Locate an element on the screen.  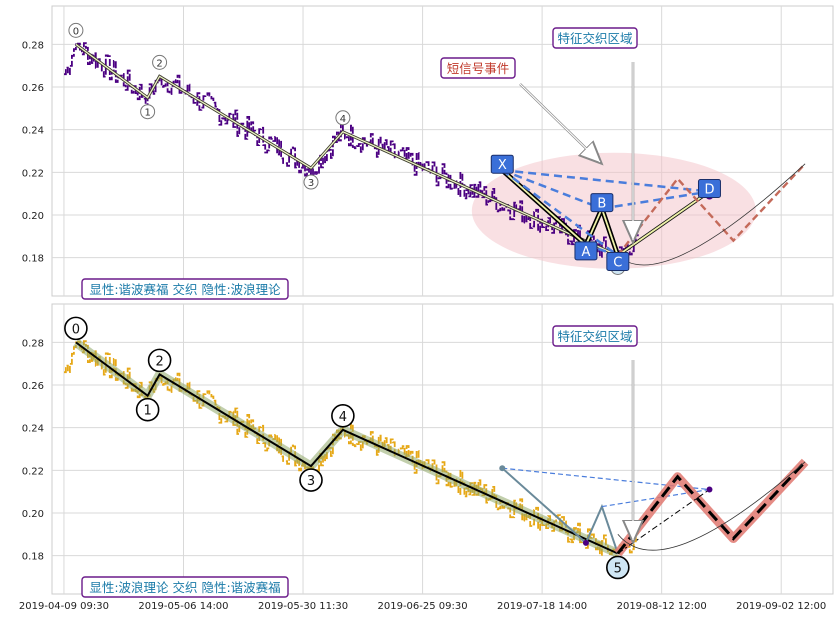
harmonic-point-label-A: A is located at coordinates (585, 252).